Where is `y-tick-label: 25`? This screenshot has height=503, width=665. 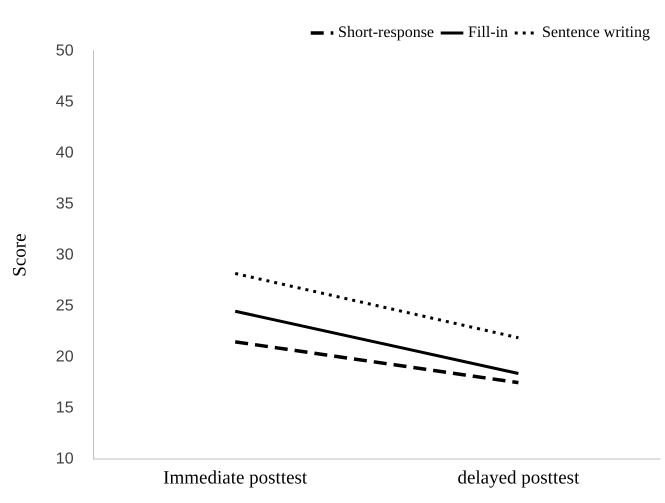
y-tick-label: 25 is located at coordinates (65, 306).